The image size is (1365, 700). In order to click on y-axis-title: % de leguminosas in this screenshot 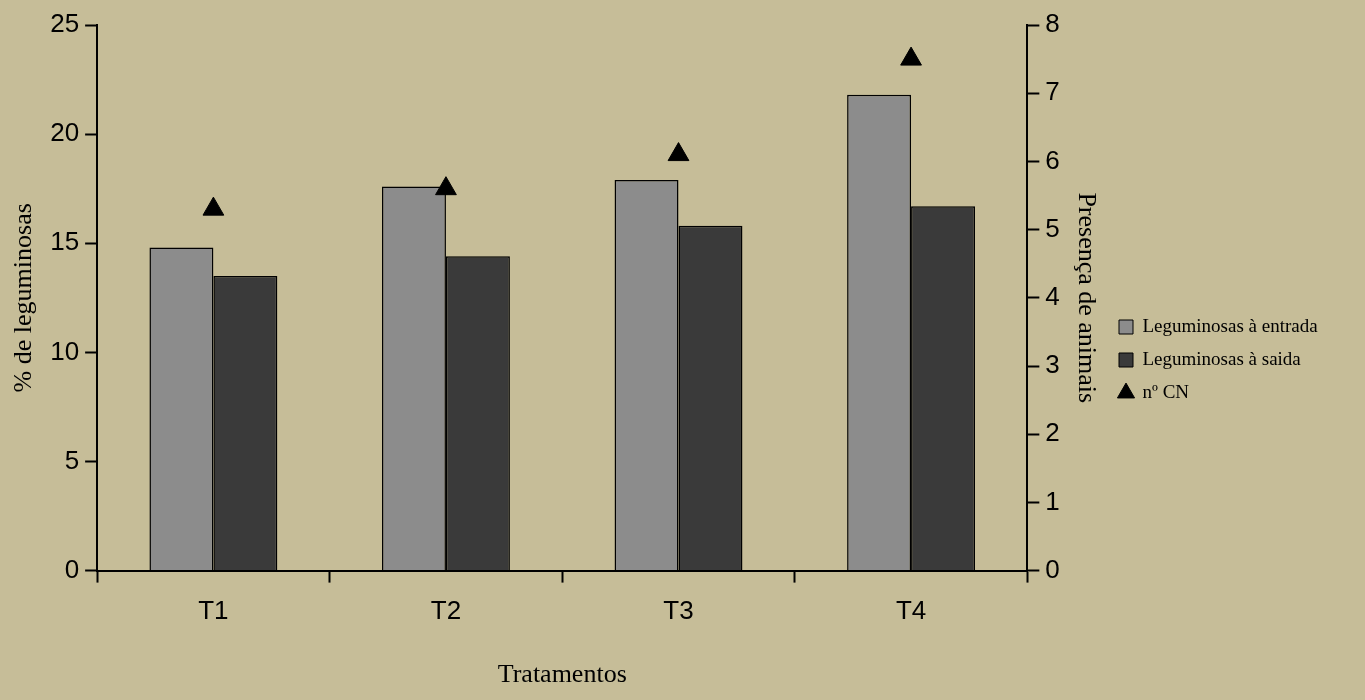, I will do `click(23, 298)`.